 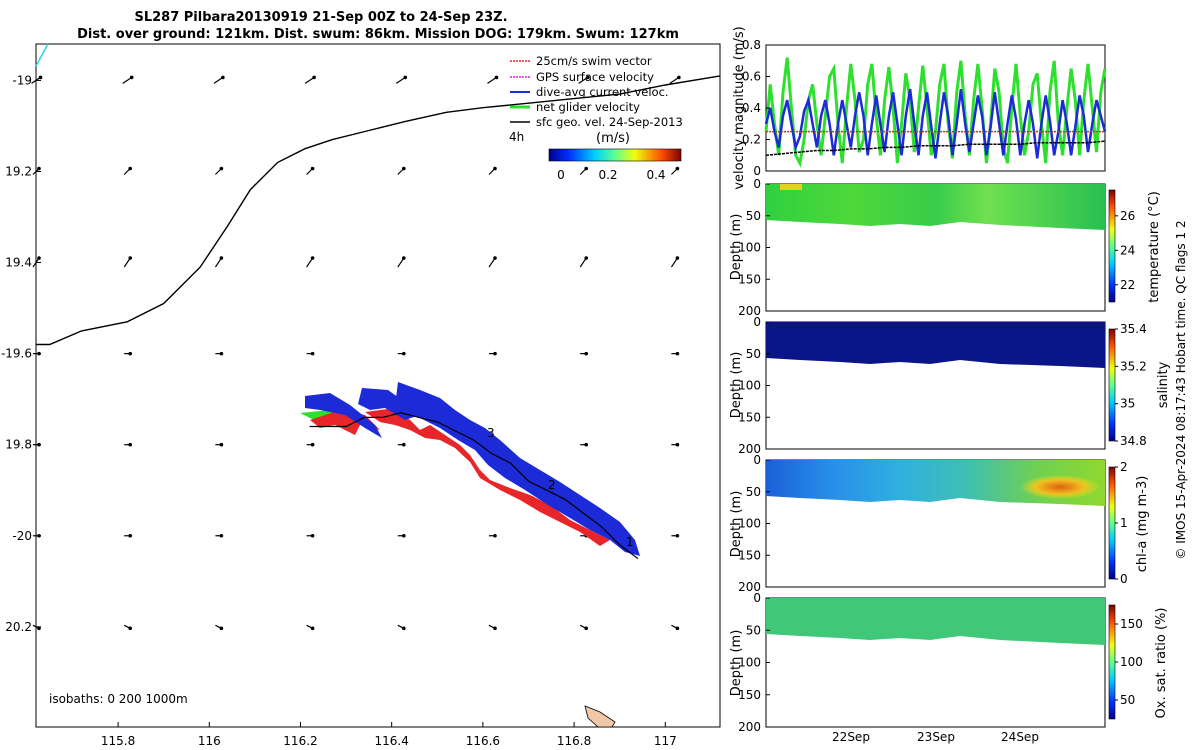 What do you see at coordinates (1124, 579) in the screenshot?
I see `cbar-tick-label: 0` at bounding box center [1124, 579].